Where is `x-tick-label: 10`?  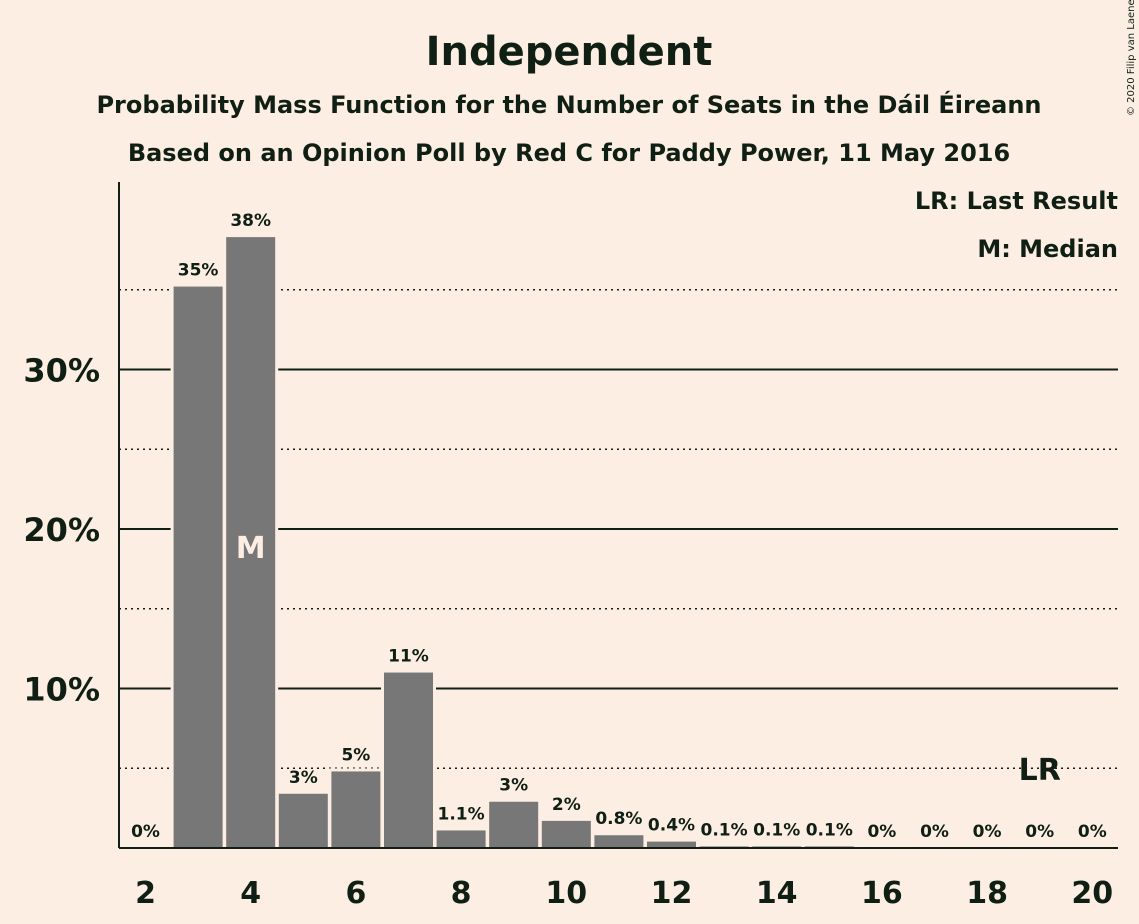
x-tick-label: 10 is located at coordinates (566, 893).